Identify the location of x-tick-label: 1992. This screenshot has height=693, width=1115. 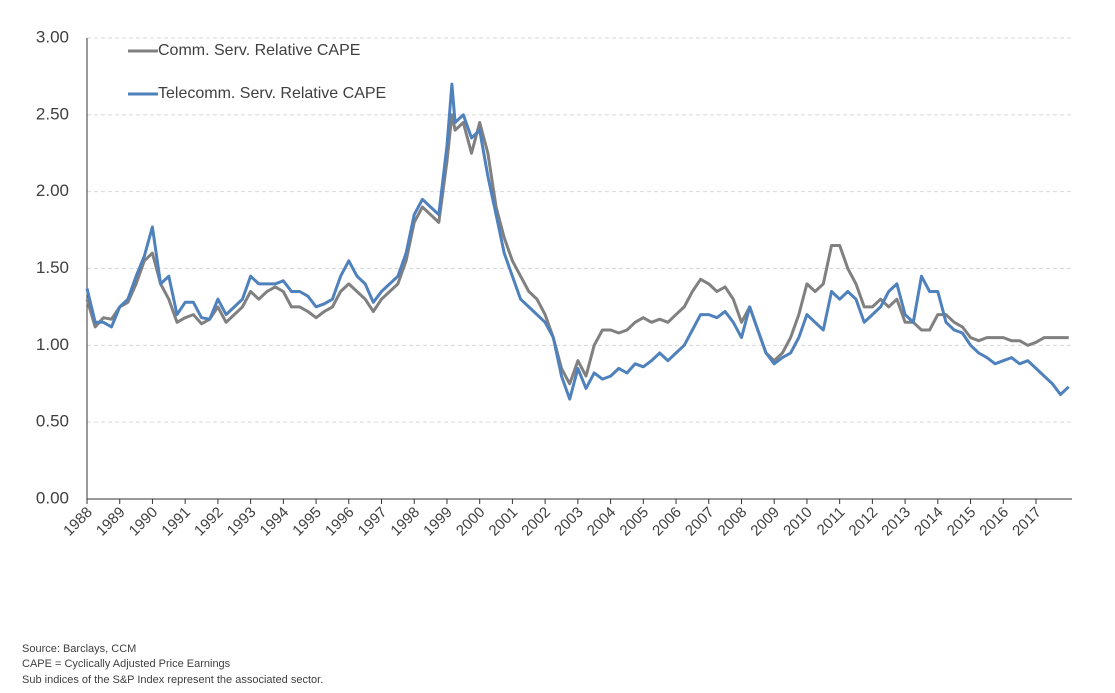
(209, 522).